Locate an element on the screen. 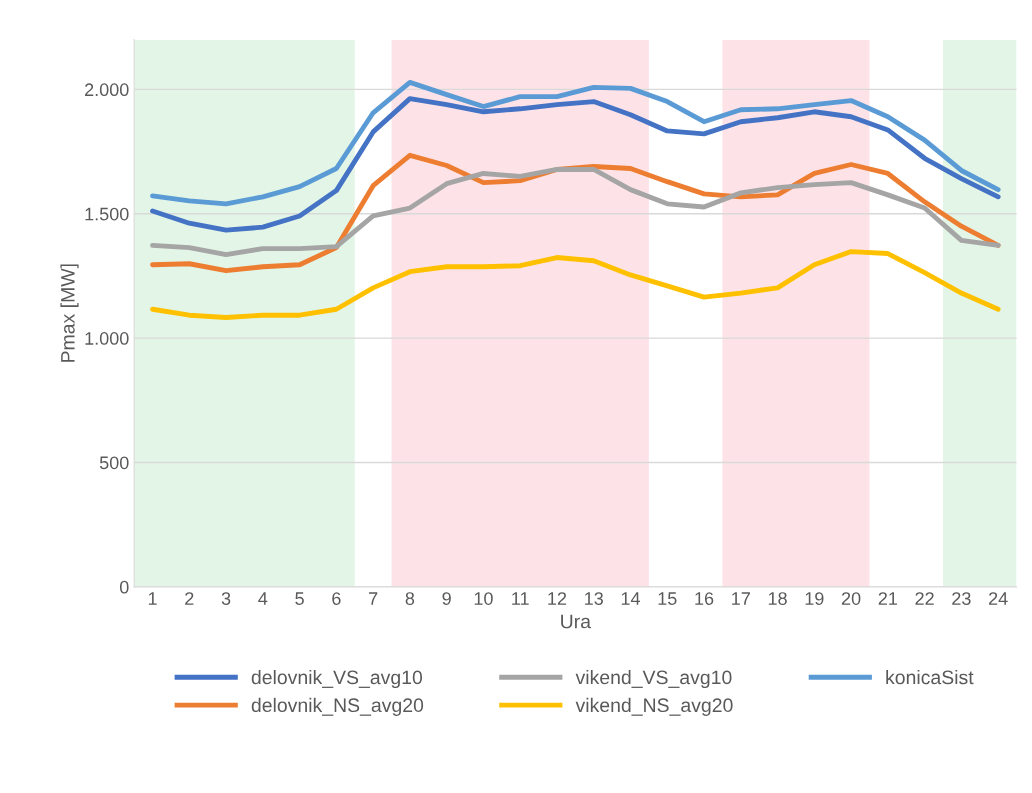 Image resolution: width=1032 pixels, height=793 pixels. y-tick-label: 1.000 is located at coordinates (107, 338).